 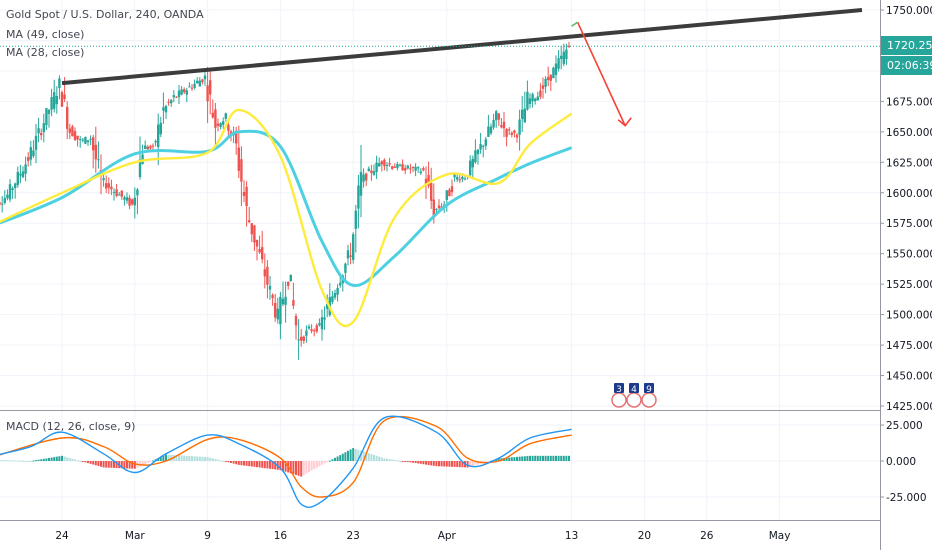 I want to click on time-tick-label: 24, so click(x=62, y=536).